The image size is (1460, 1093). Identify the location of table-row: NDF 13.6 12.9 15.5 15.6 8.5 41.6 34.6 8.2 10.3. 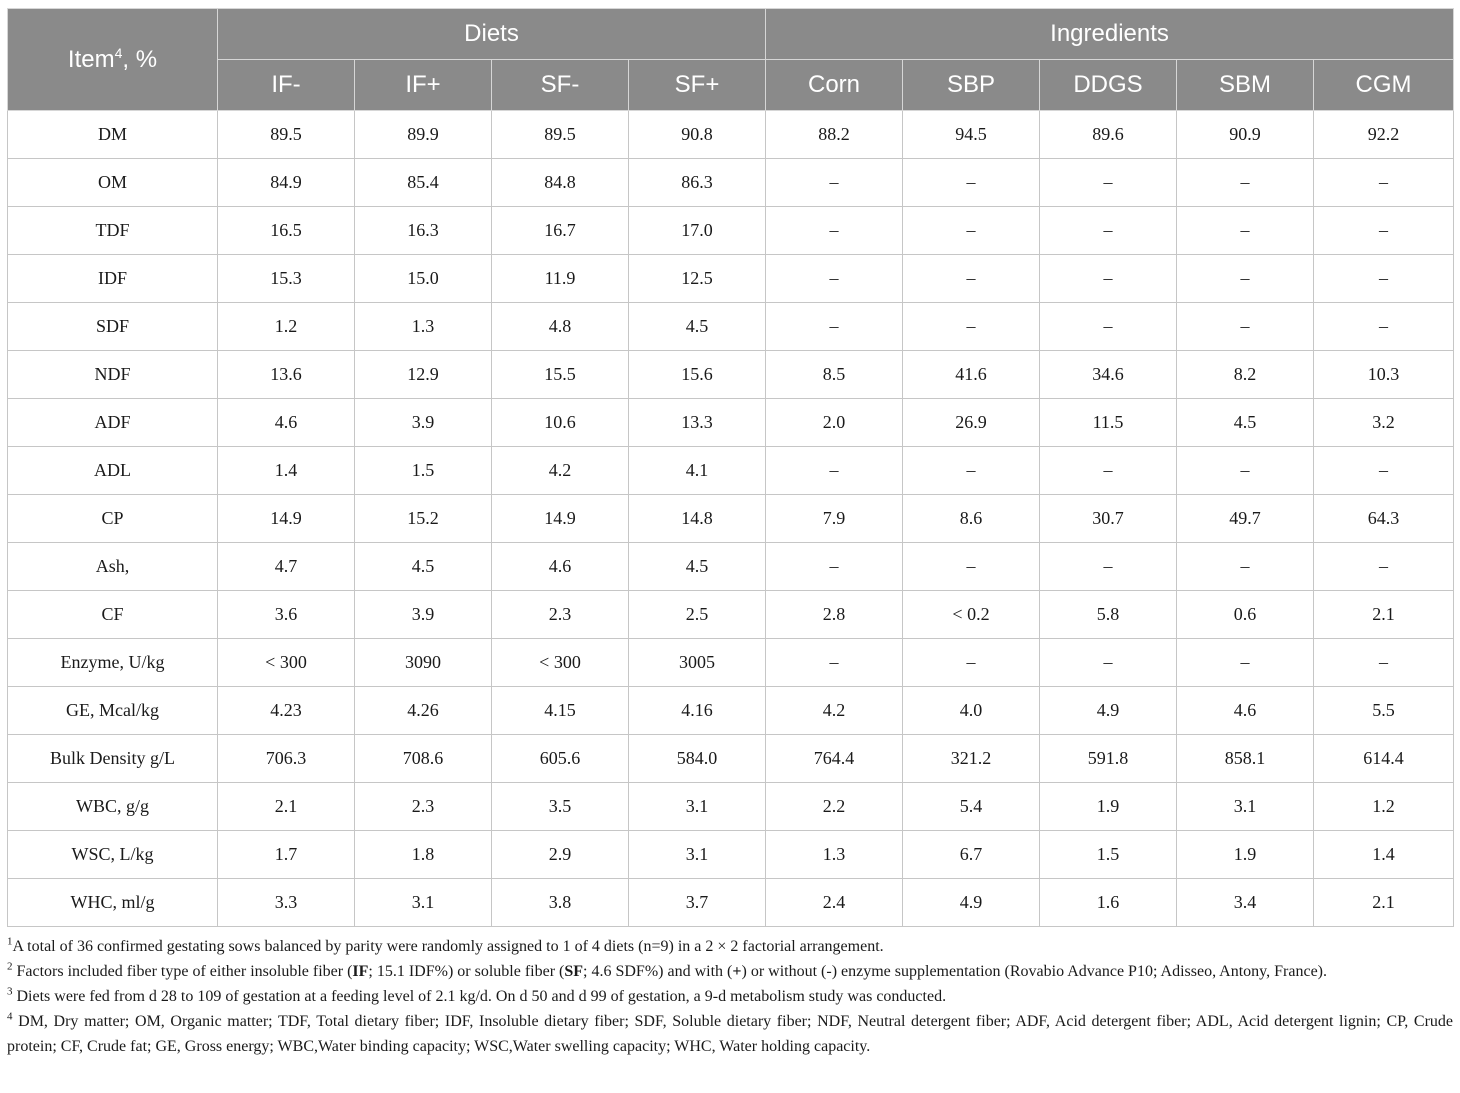
(731, 374).